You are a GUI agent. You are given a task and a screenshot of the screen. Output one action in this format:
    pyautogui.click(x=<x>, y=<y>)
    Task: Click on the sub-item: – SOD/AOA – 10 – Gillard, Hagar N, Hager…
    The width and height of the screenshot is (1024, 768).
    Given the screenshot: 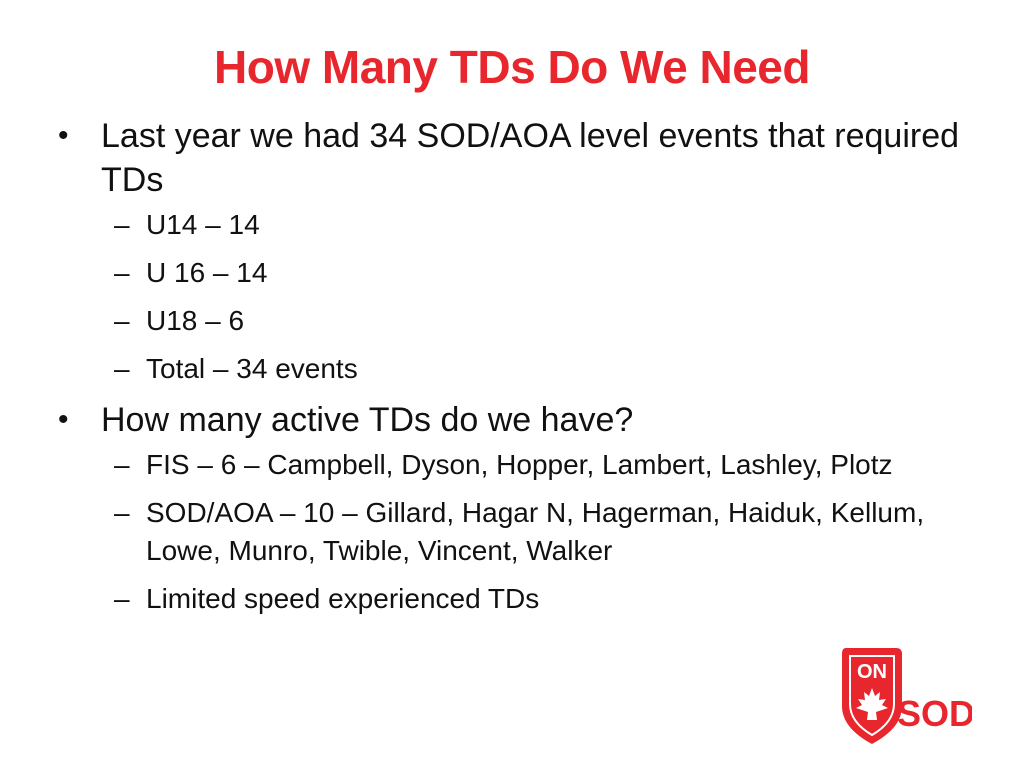 What is the action you would take?
    pyautogui.click(x=516, y=532)
    